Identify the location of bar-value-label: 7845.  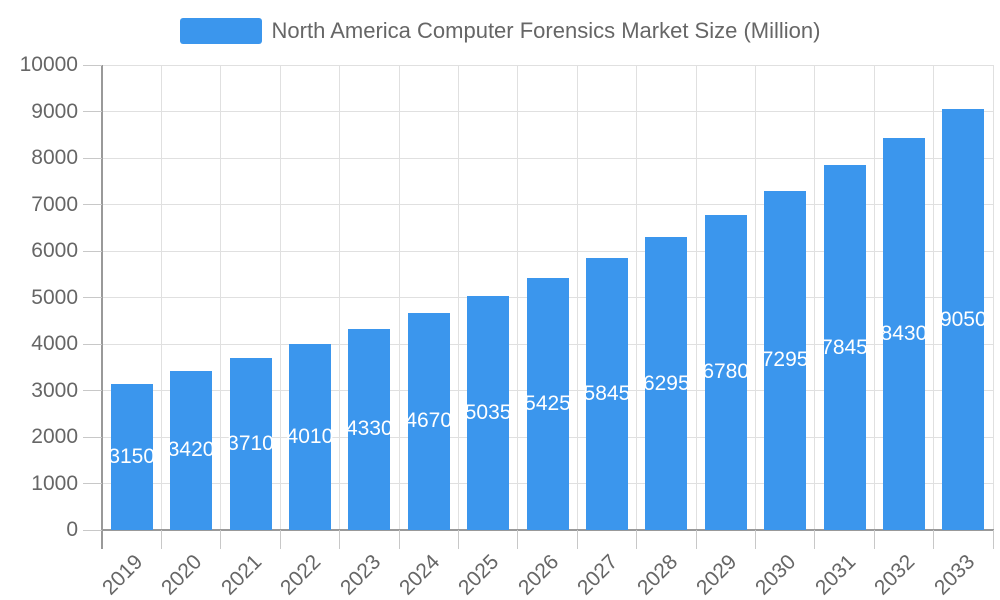
(844, 347).